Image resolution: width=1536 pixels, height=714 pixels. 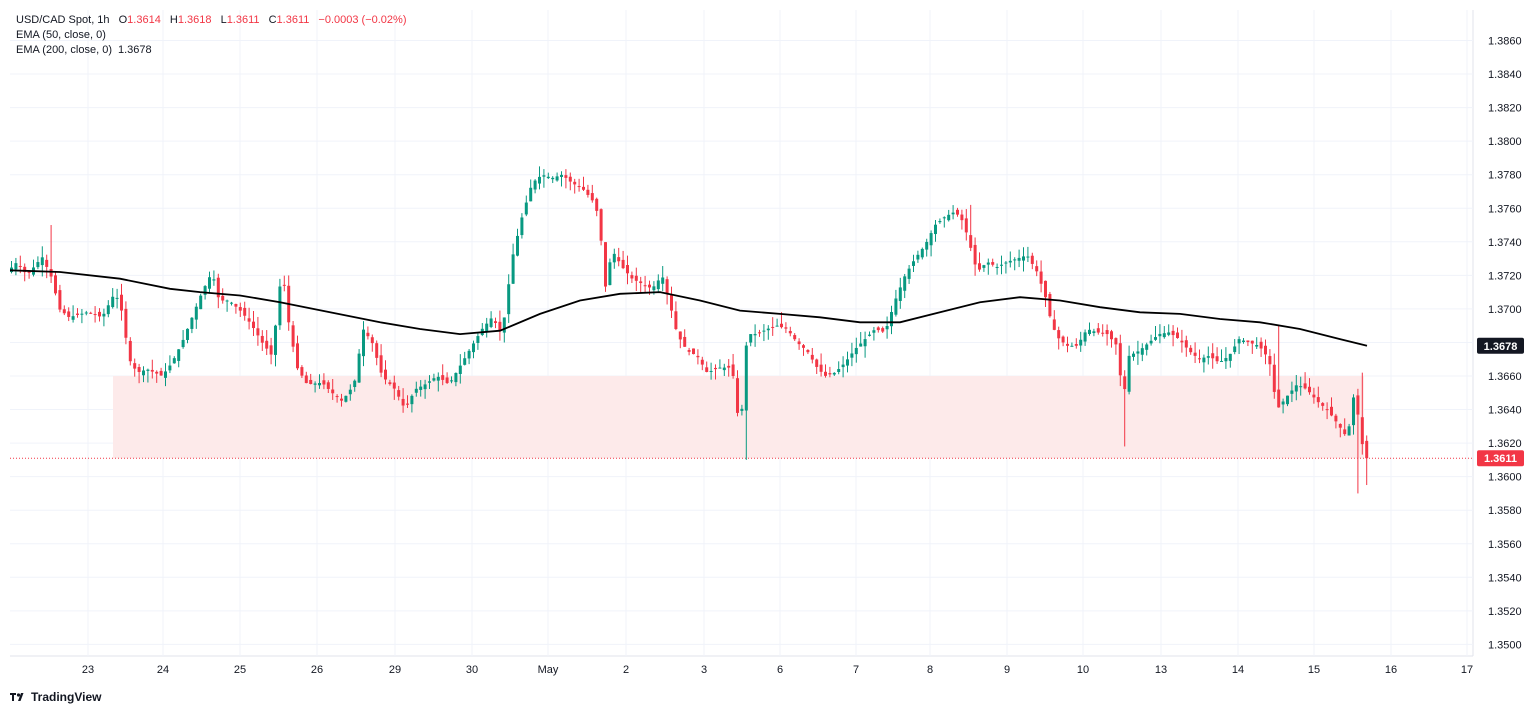 I want to click on ema50-label: EMA (50, close, 0), so click(x=61, y=35).